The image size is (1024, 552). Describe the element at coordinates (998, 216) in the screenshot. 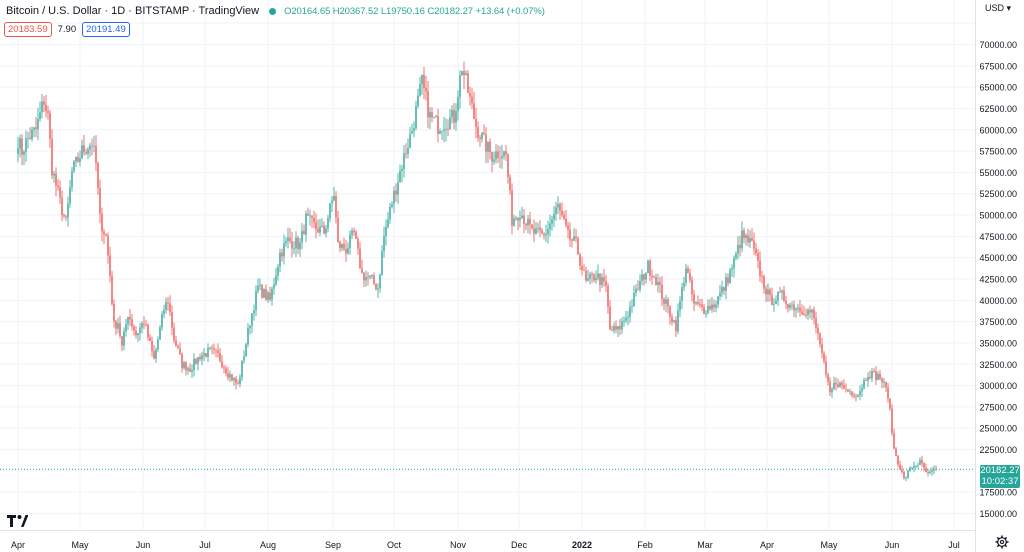

I see `price-tick-label: 50000.00` at that location.